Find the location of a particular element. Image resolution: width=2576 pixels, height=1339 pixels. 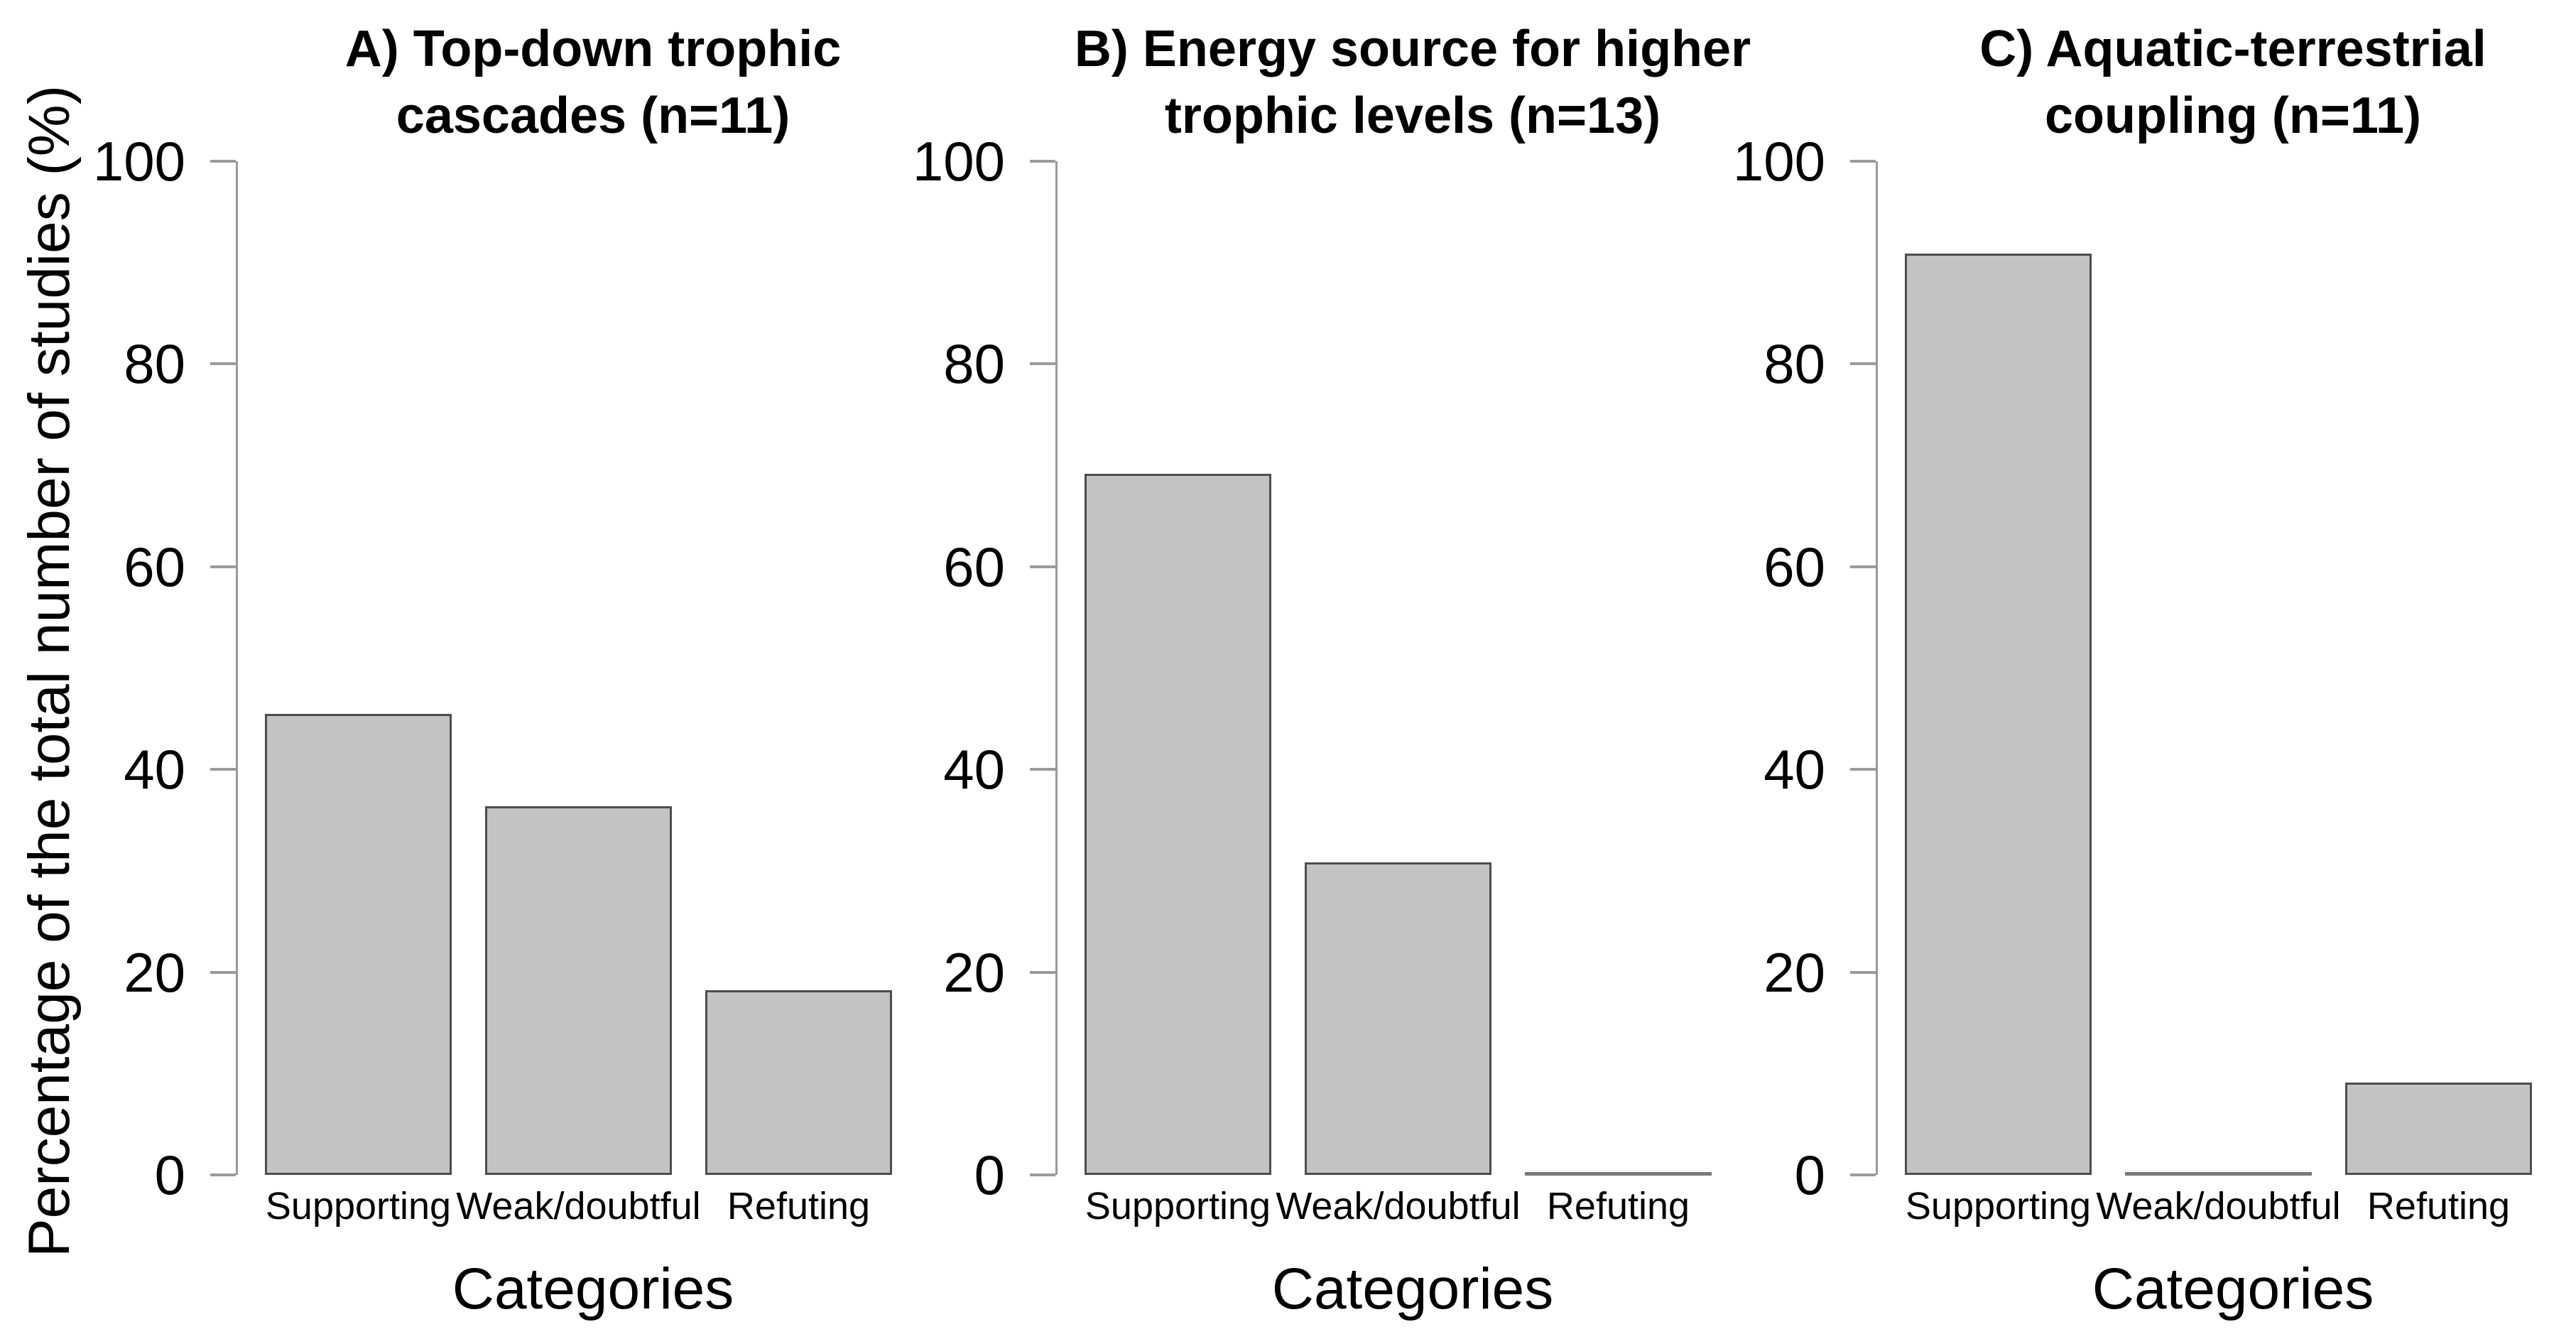

panel-a-xaxis-label: Categories is located at coordinates (593, 1289).